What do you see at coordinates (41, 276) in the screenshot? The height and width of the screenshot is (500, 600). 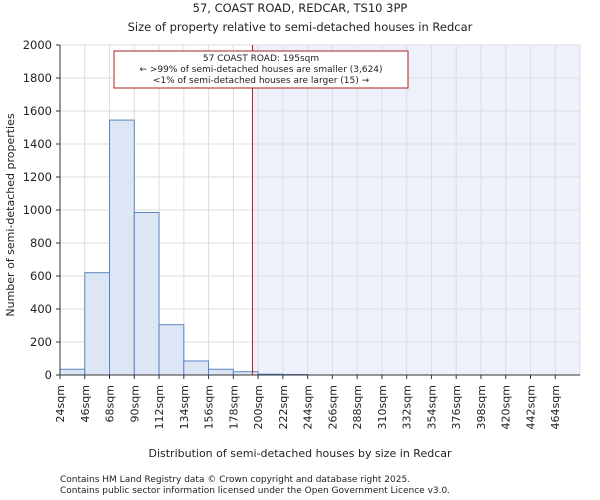 I see `y-tick-label: 600` at bounding box center [41, 276].